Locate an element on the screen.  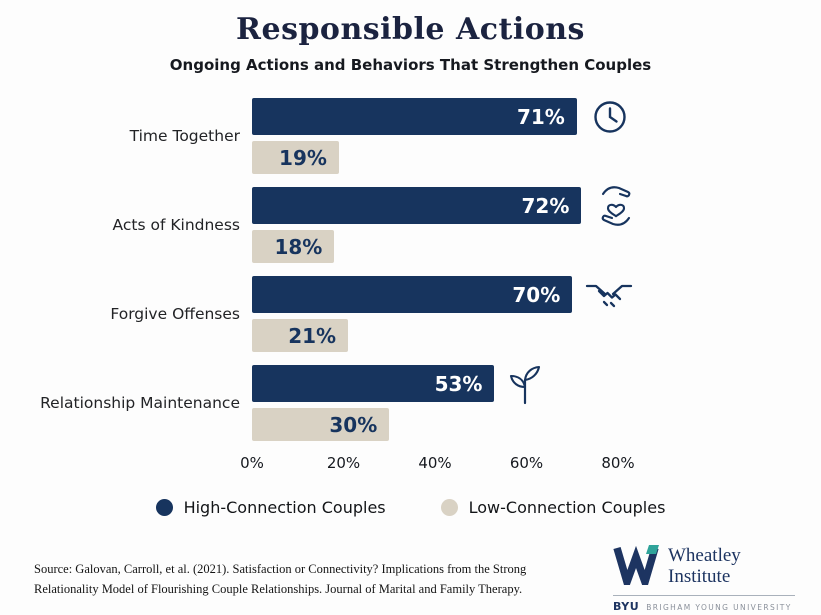
chart-row: Forgive Offenses 70% 21% is located at coordinates (410, 314).